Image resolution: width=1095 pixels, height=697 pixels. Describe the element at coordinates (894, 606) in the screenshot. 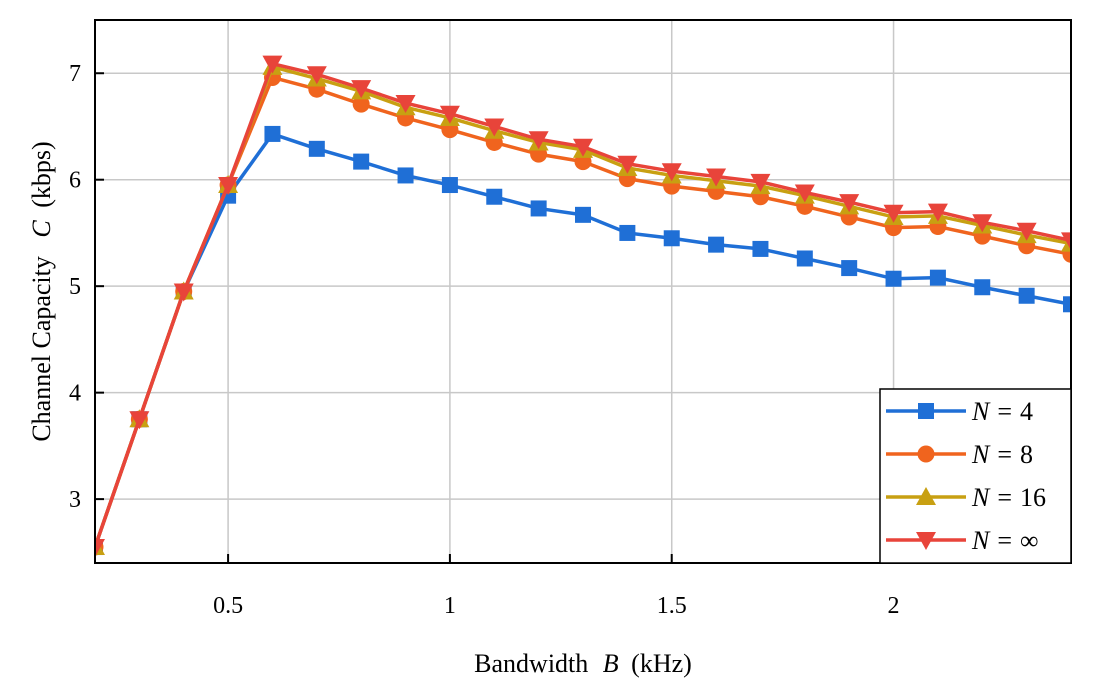

I see `x-tick-label: 2` at that location.